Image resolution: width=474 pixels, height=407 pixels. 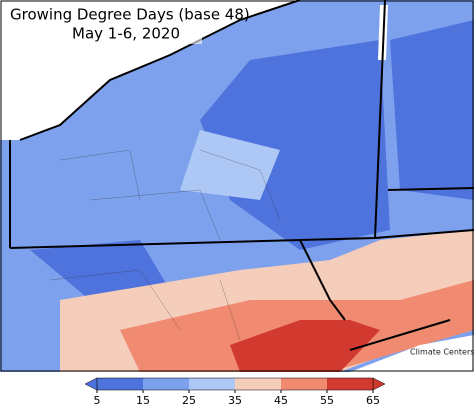 I want to click on colorbar: 5 15 25 35 45 55 65, so click(x=235, y=392).